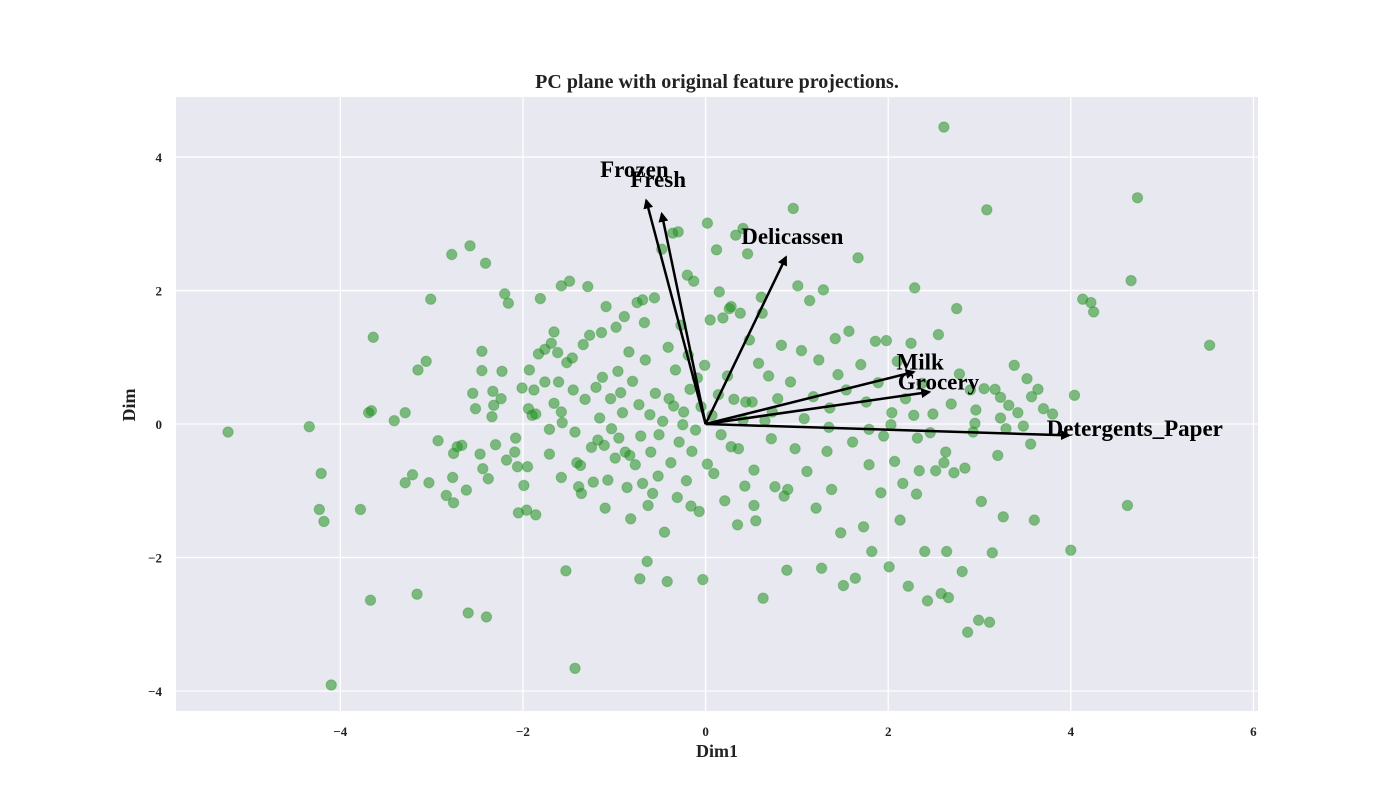  I want to click on arrow-label-grocery: Grocery, so click(939, 381).